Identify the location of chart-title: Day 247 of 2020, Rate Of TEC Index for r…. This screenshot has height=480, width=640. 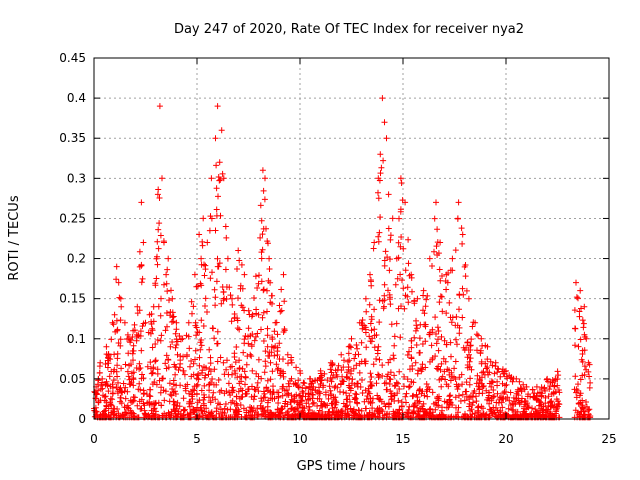
(349, 29).